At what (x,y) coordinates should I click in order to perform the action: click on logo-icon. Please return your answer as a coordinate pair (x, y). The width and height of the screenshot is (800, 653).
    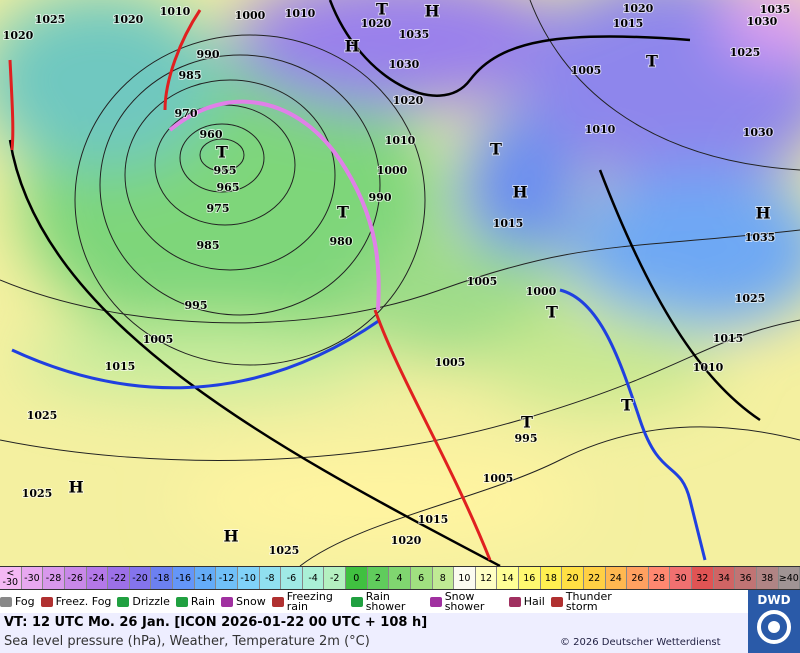
    Looking at the image, I should click on (774, 627).